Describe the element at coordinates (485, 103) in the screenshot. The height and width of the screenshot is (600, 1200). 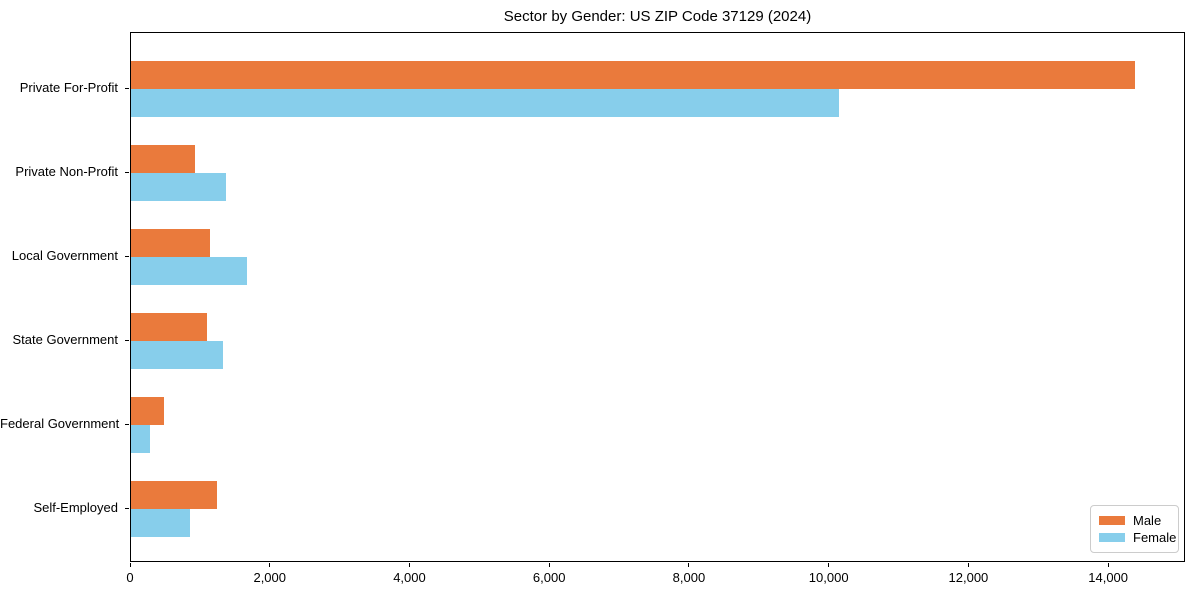
I see `bar-female-private-for-profit` at that location.